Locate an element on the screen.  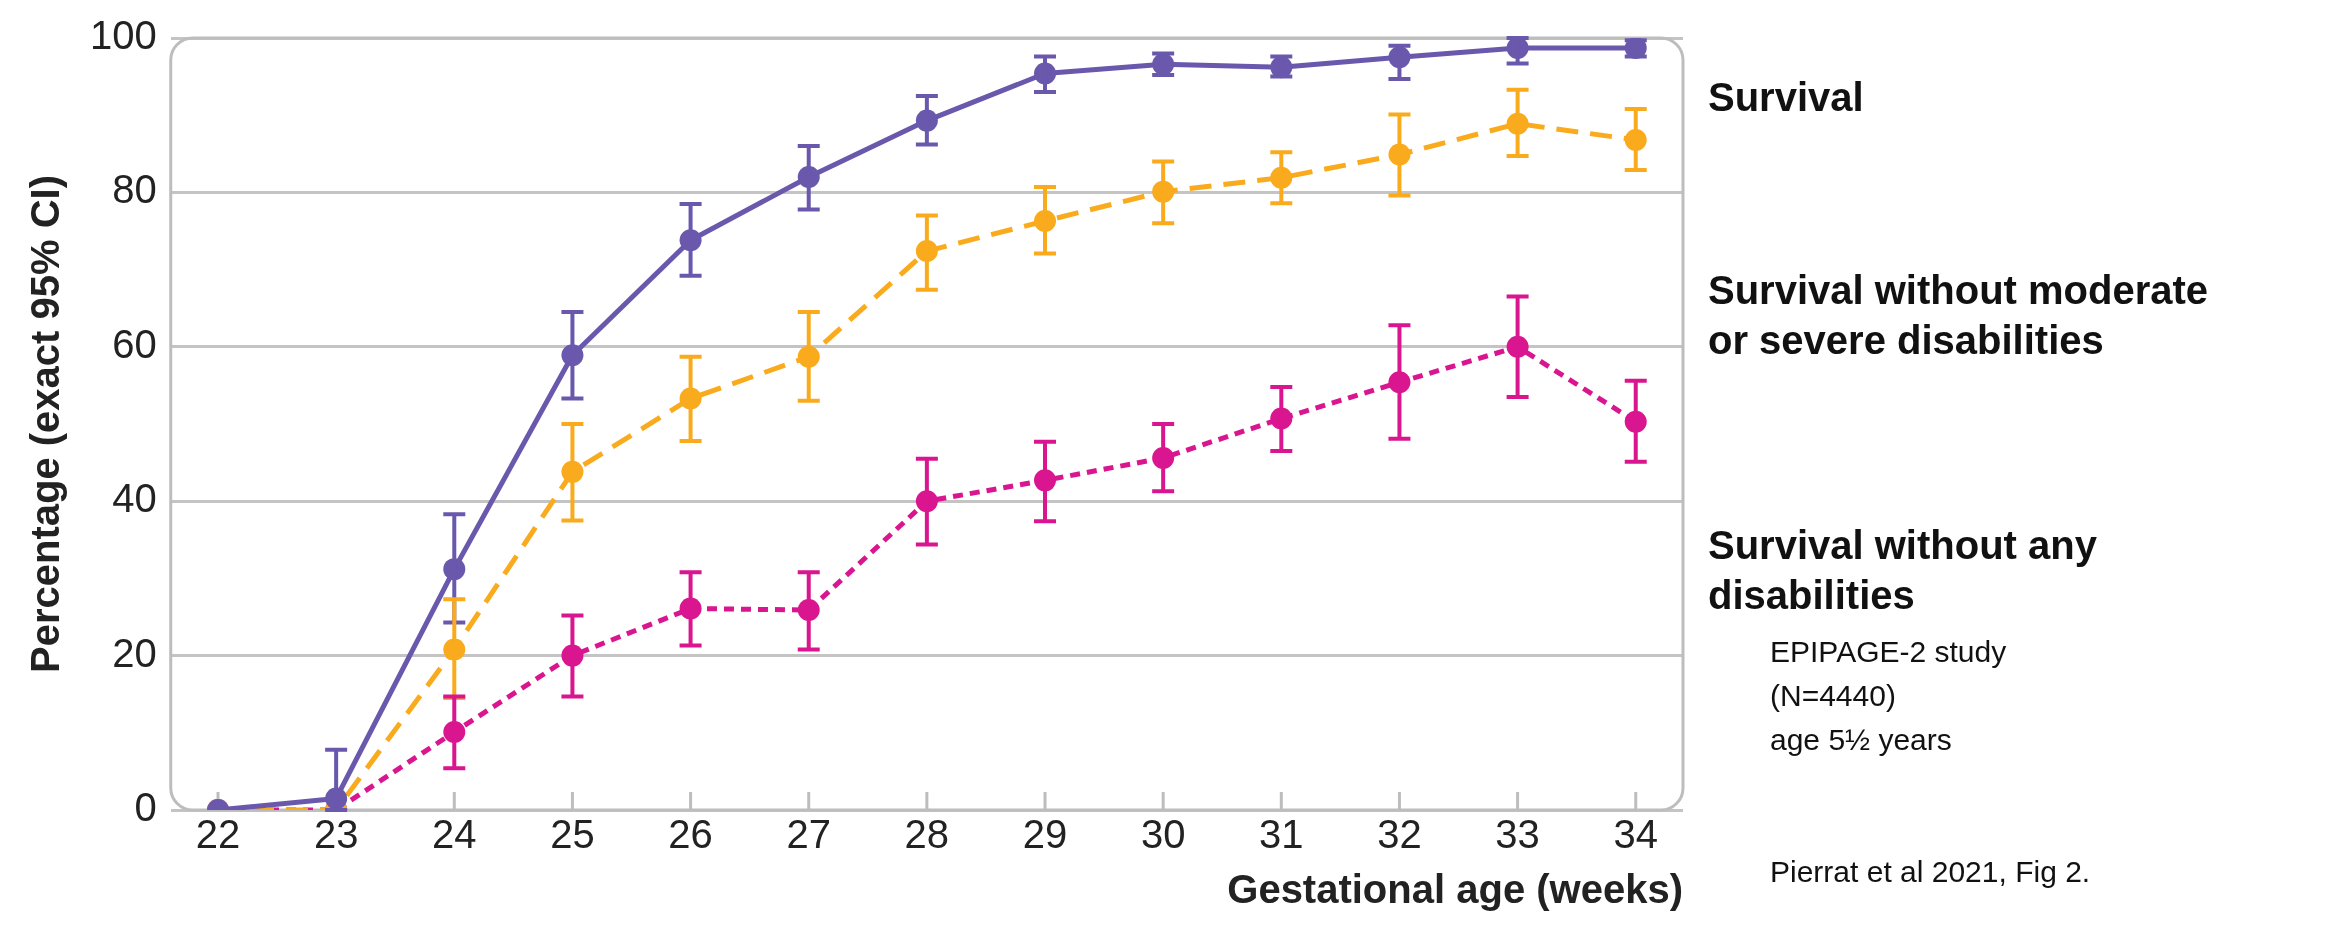
text: EPIPAGE-2 study (N=4440) age 5½ years is located at coordinates (1888, 696).